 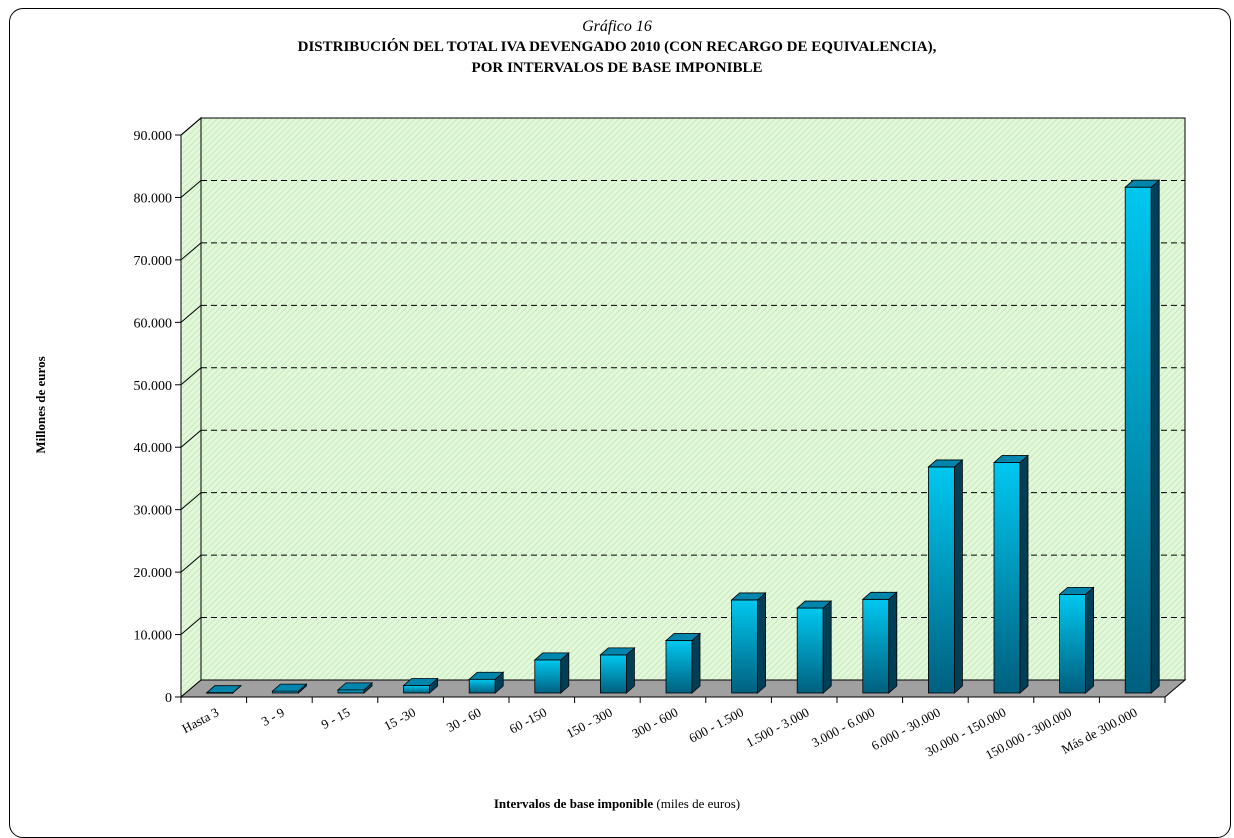 What do you see at coordinates (153, 448) in the screenshot?
I see `y-tick-label: 40.000` at bounding box center [153, 448].